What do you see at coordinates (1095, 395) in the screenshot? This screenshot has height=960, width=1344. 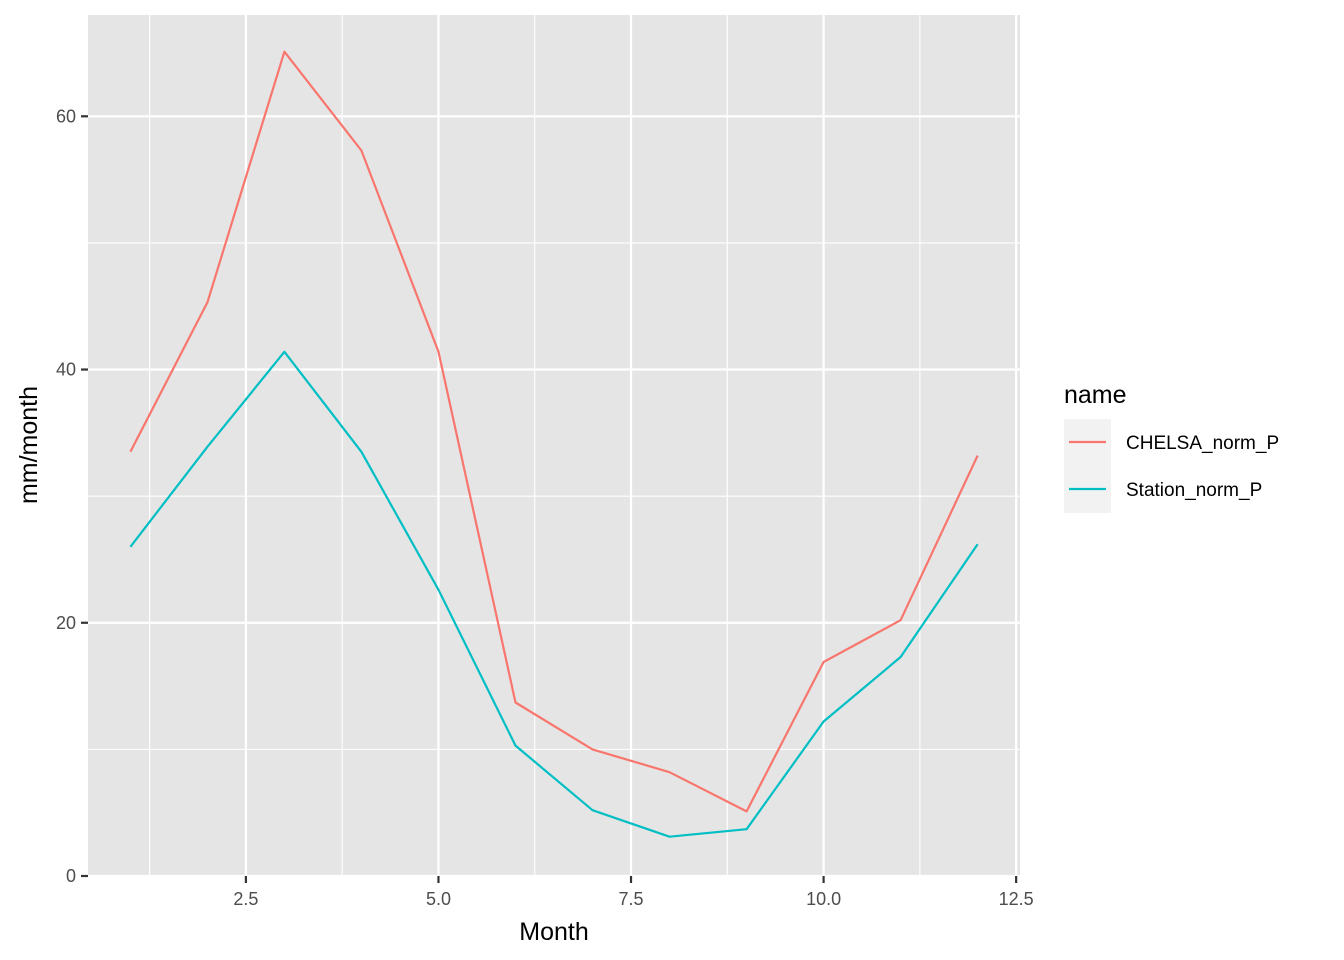 I see `legend-title: name` at bounding box center [1095, 395].